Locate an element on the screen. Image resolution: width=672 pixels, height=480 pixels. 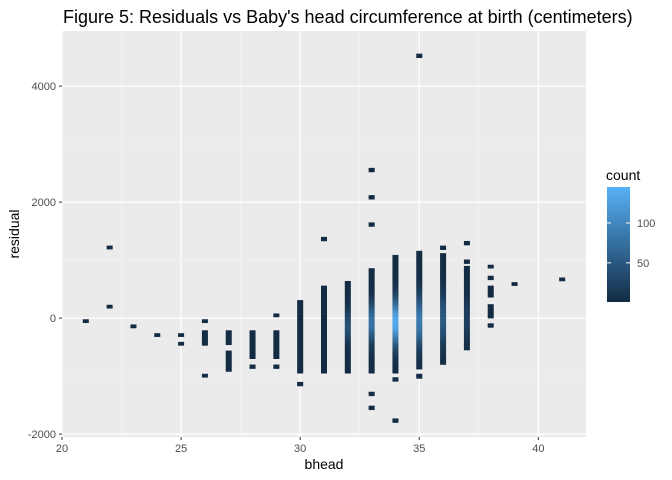
x-tick-label: 40 is located at coordinates (538, 449).